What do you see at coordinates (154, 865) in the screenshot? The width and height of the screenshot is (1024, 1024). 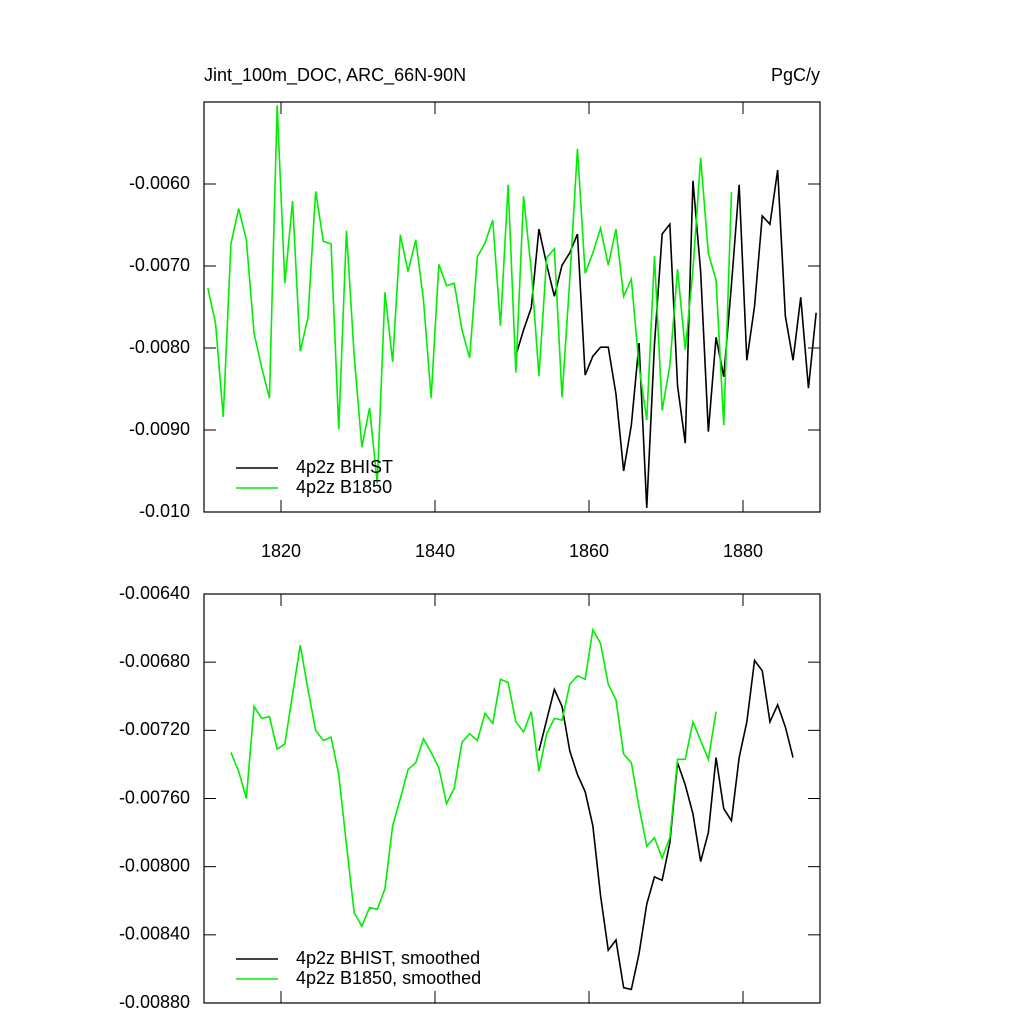 I see `y-tick-label: -0.00800` at bounding box center [154, 865].